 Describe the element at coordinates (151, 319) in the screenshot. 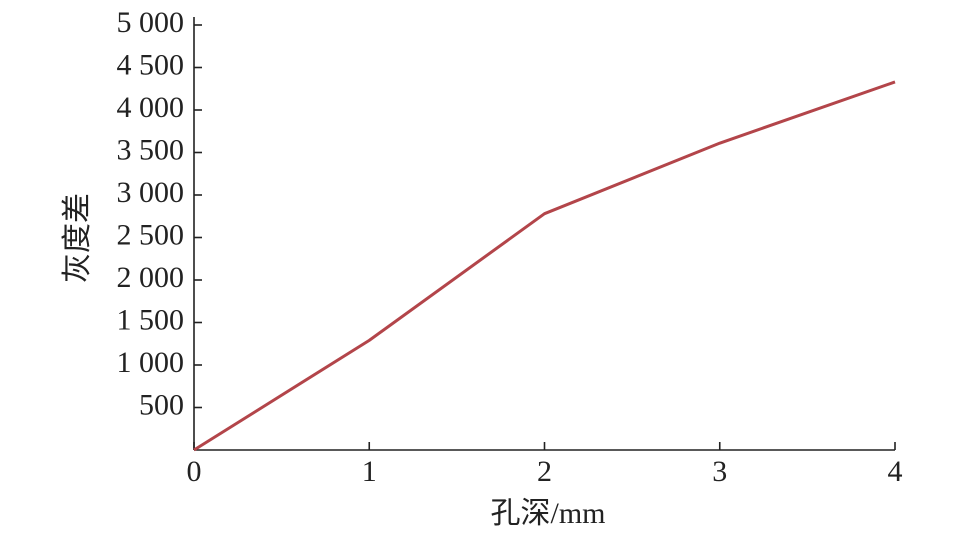

I see `y-tick-label: 1 500` at that location.